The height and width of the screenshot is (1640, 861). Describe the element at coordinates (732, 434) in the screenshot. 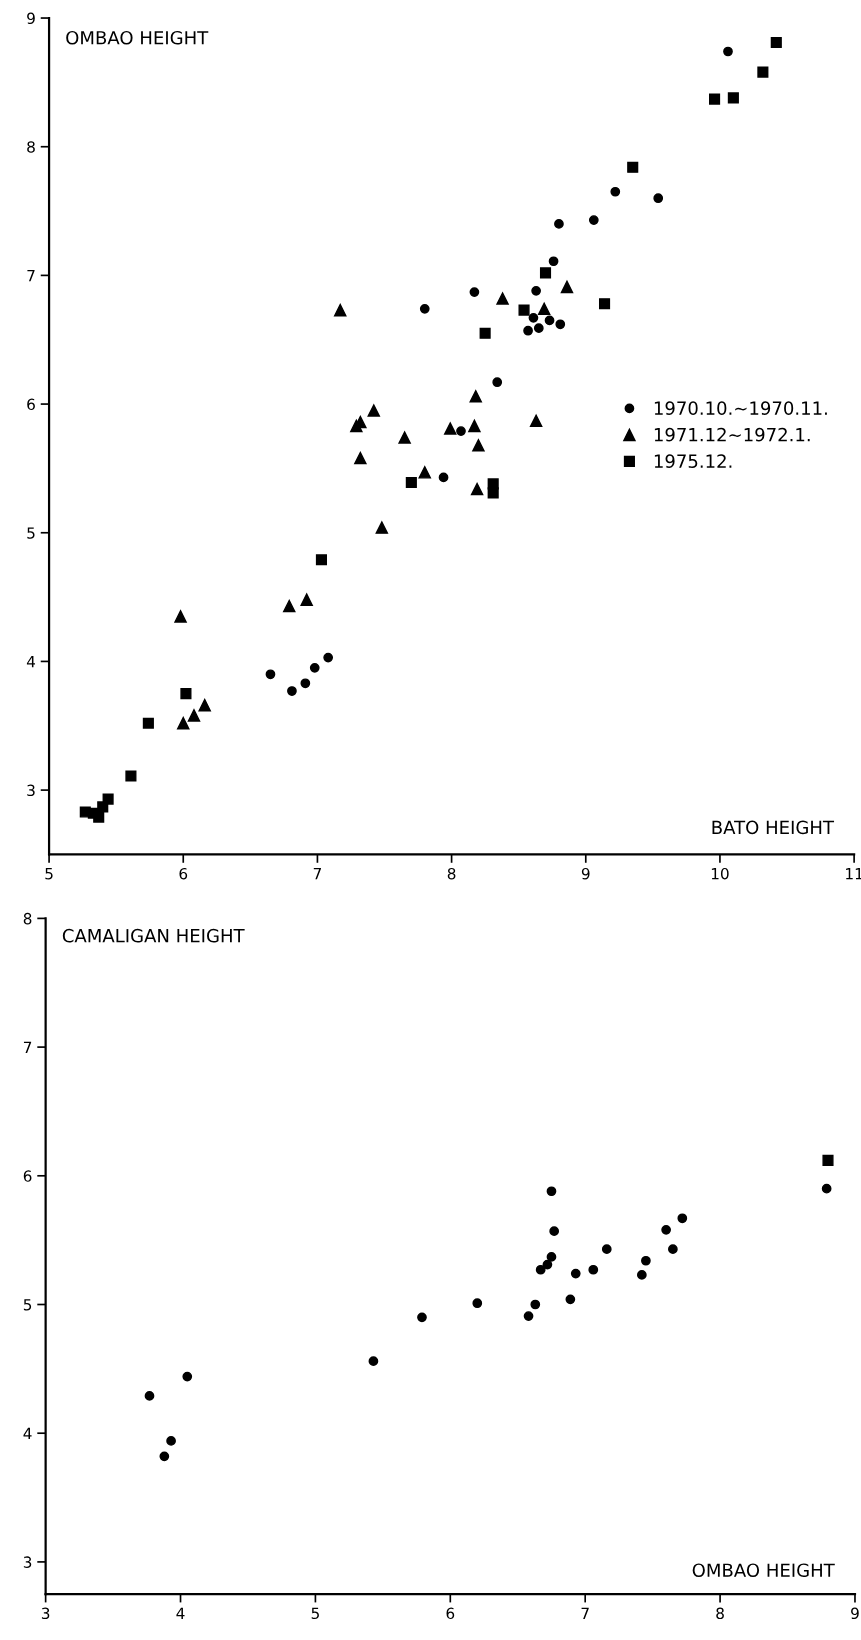

I see `legend-label: 1971.12∼1972.1.` at that location.